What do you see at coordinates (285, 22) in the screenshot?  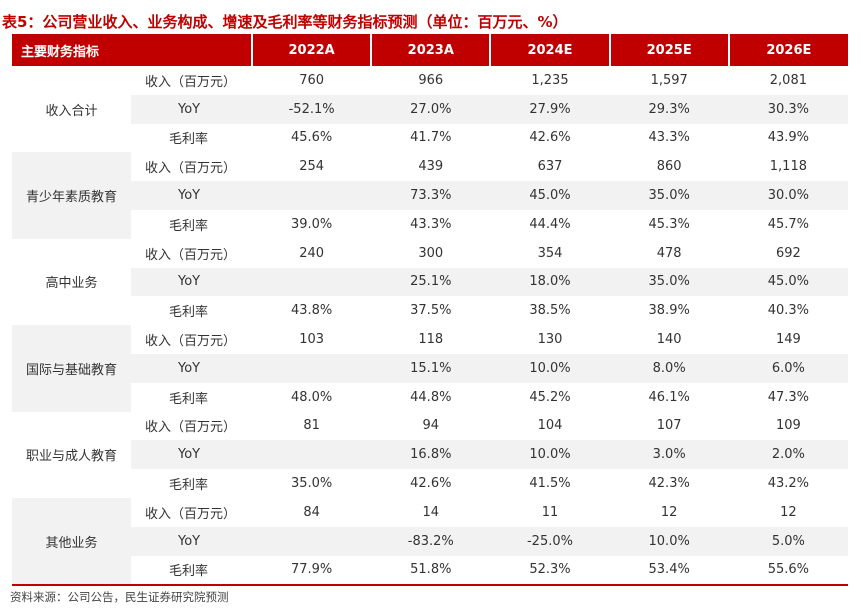 I see `table-title: 表5：公司营业收入、业务构成、增速及毛利率等财务指标预测（单位：百万元、%）` at bounding box center [285, 22].